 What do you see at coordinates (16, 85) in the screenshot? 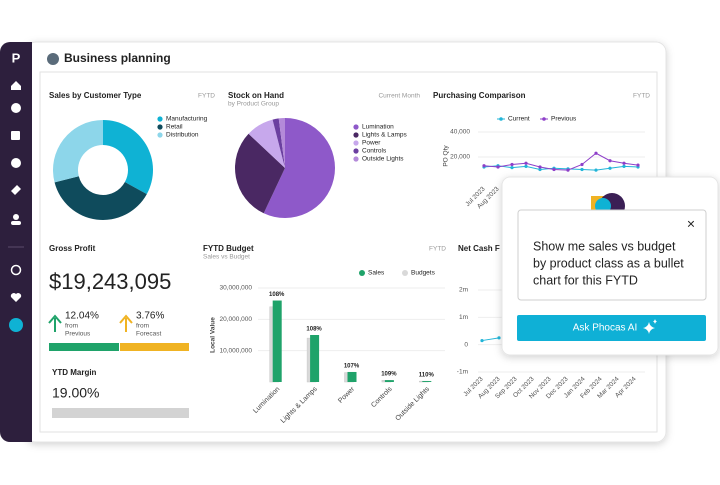
I see `nav-home` at bounding box center [16, 85].